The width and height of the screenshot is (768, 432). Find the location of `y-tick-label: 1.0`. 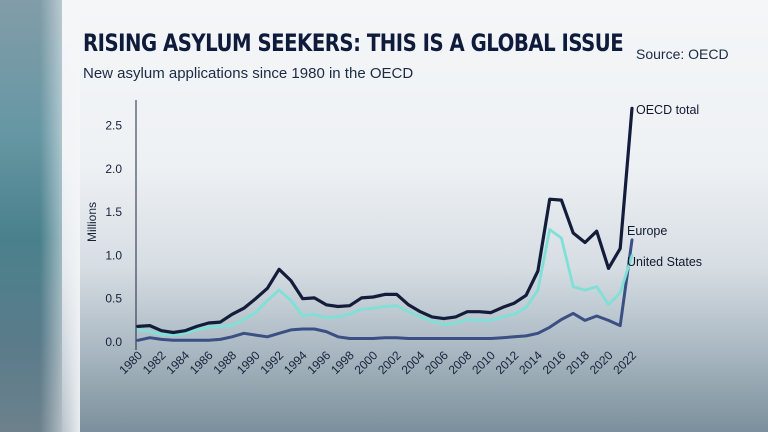

y-tick-label: 1.0 is located at coordinates (113, 255).